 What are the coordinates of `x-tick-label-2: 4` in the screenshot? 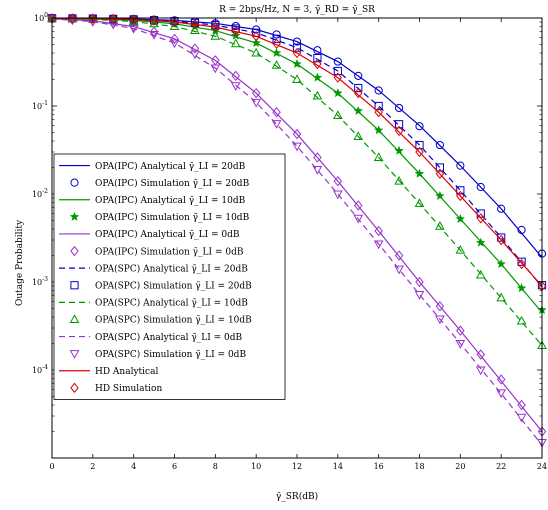 It's located at (133, 466).